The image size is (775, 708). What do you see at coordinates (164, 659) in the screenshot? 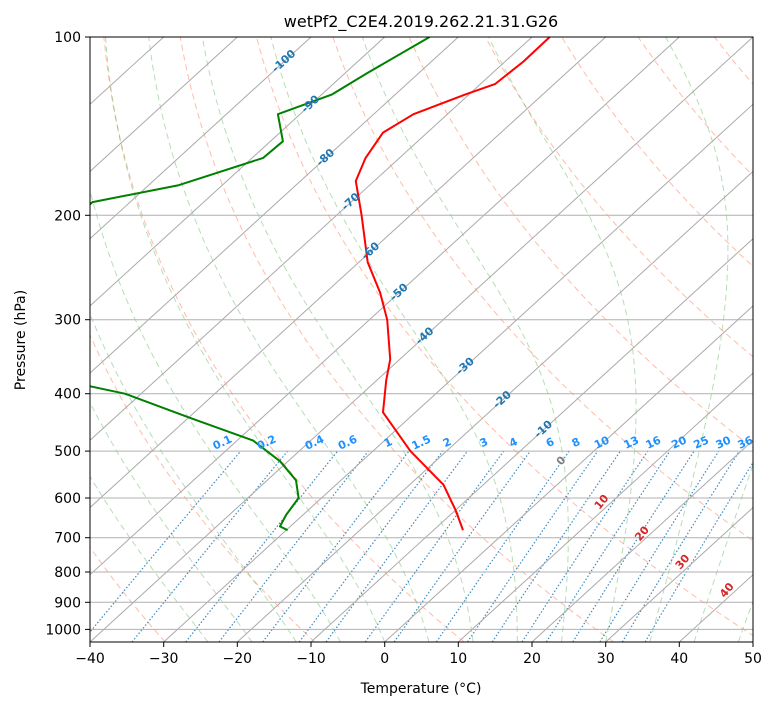
I see `x-tick-label: −30` at bounding box center [164, 659].